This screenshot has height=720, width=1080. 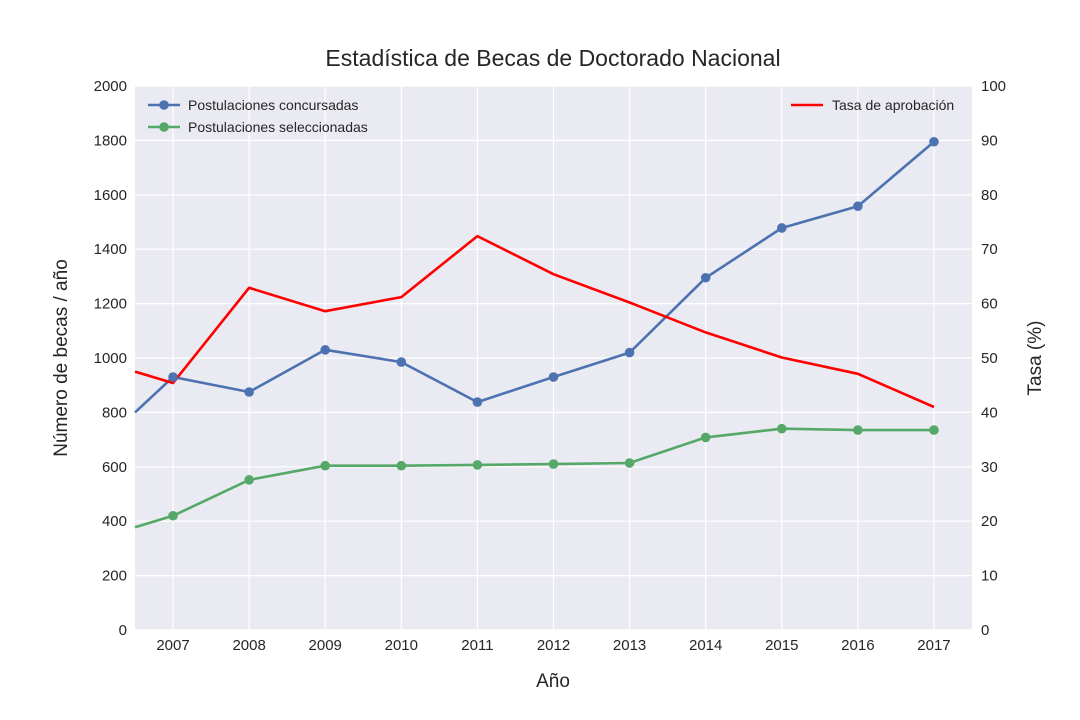 I want to click on x-tick-label-0: 2007, so click(x=172, y=645).